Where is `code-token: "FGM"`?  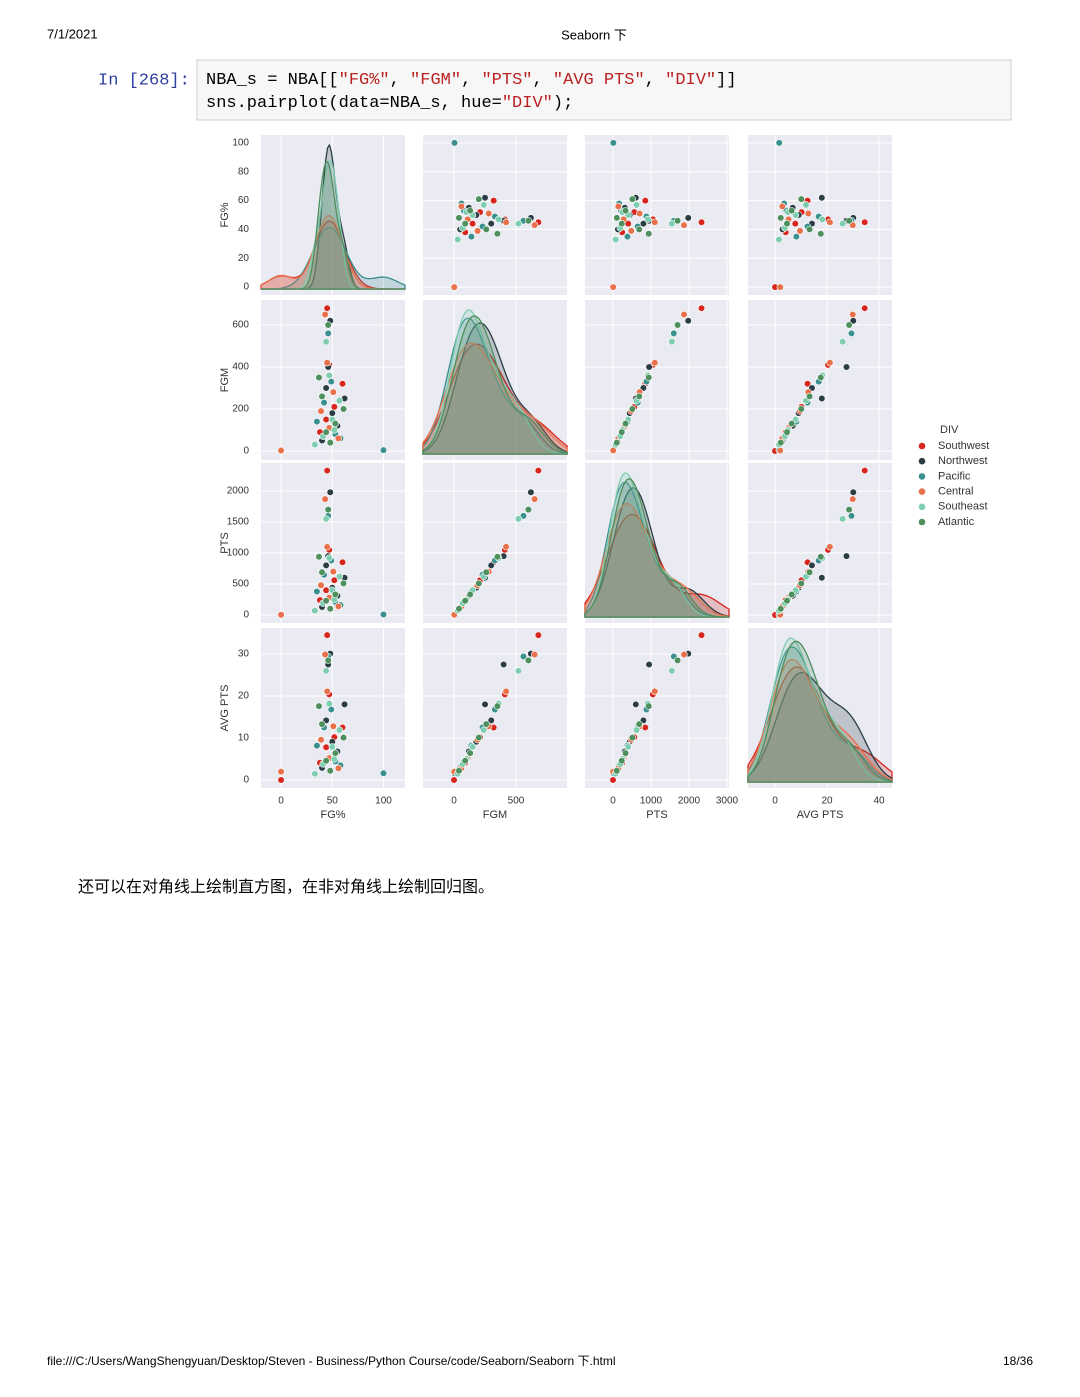 code-token: "FGM" is located at coordinates (435, 80).